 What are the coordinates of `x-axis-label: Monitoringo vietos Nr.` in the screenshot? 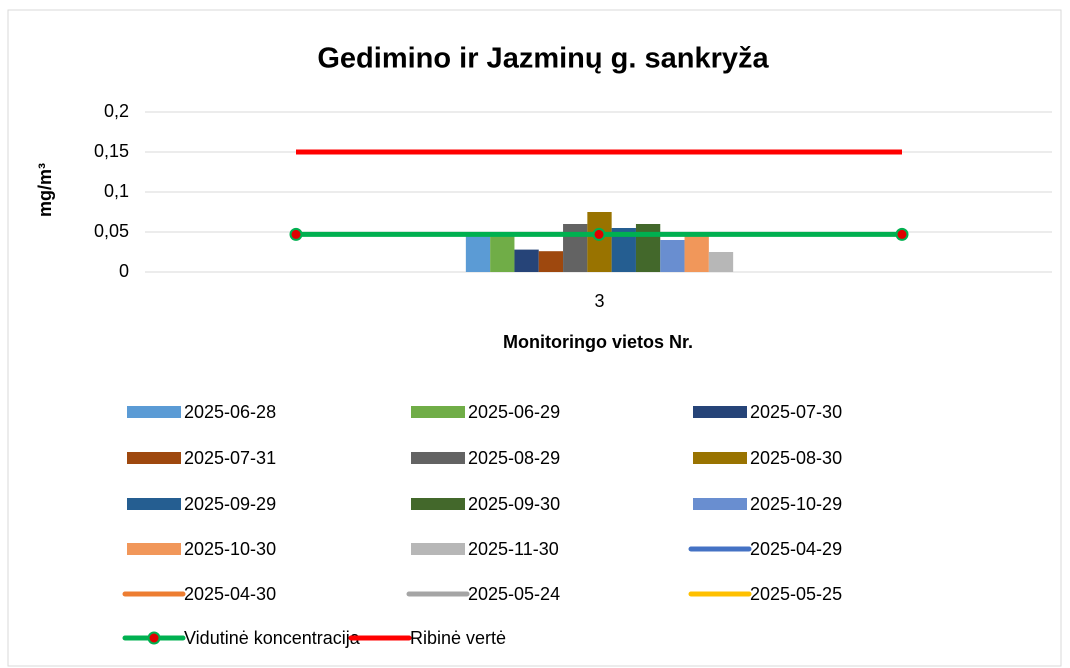 It's located at (598, 342).